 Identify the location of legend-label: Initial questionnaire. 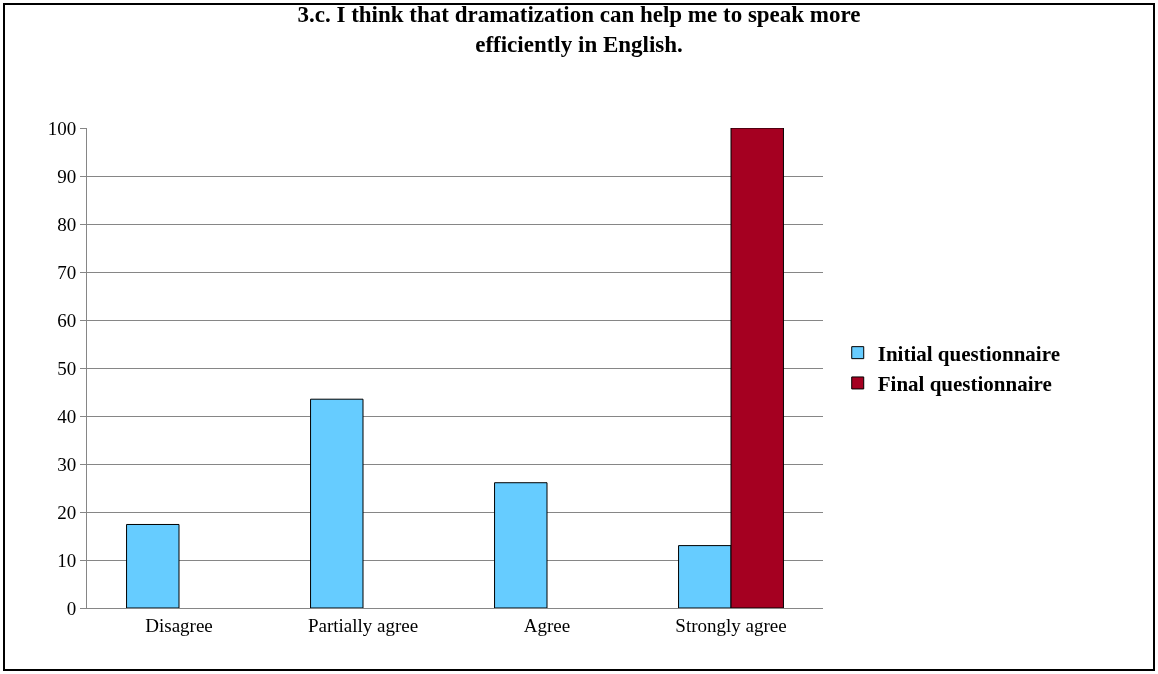
(968, 353).